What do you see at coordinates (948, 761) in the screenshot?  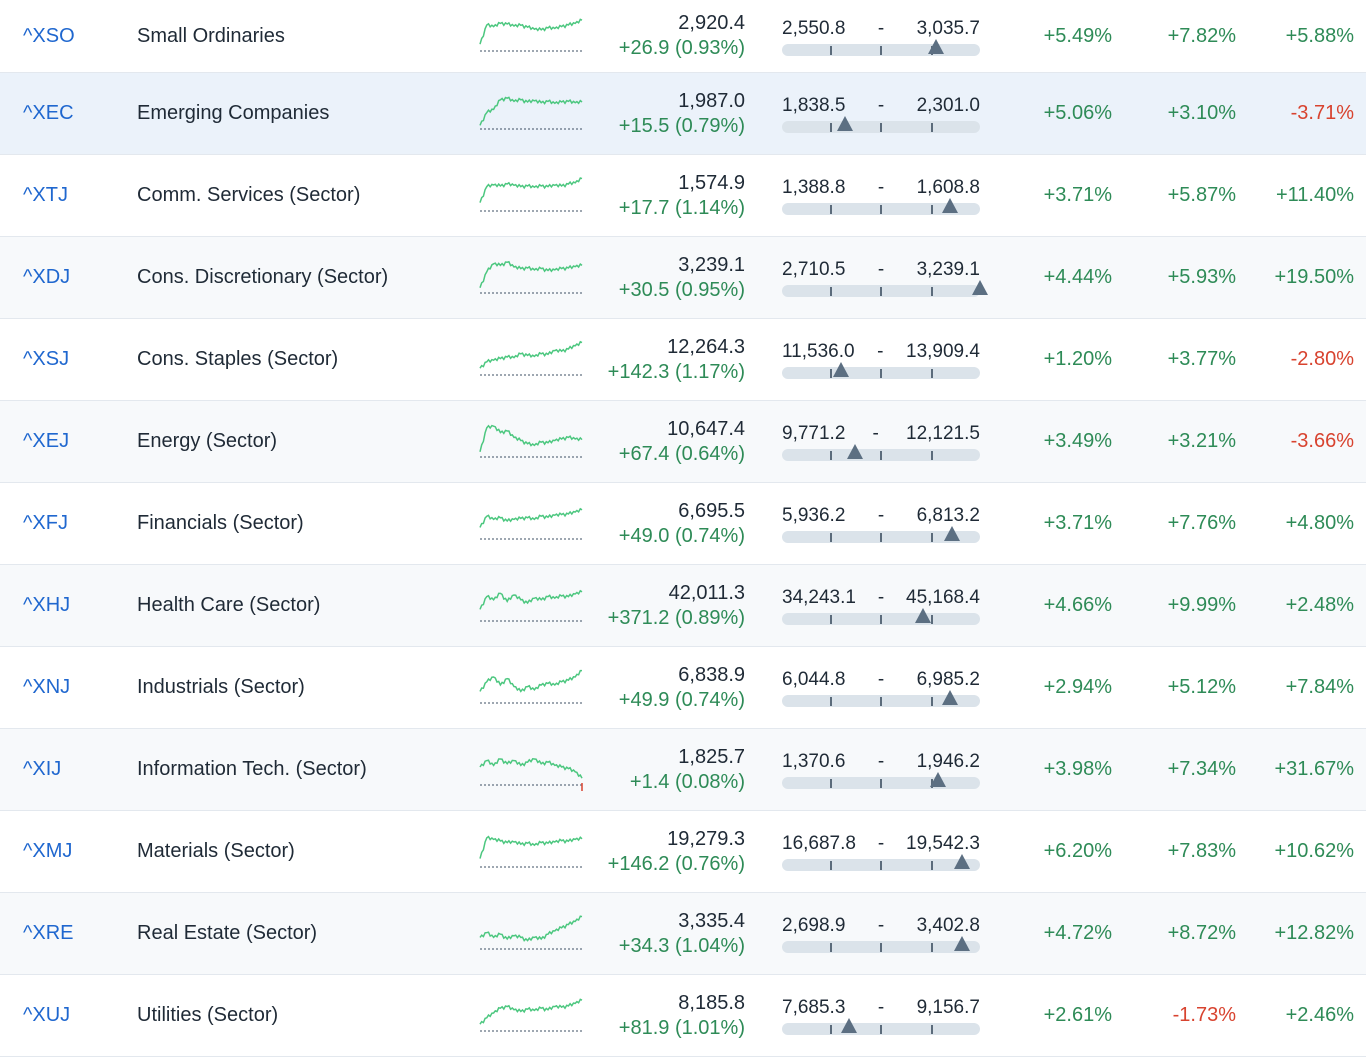 I see `range-high: 1,946.2` at bounding box center [948, 761].